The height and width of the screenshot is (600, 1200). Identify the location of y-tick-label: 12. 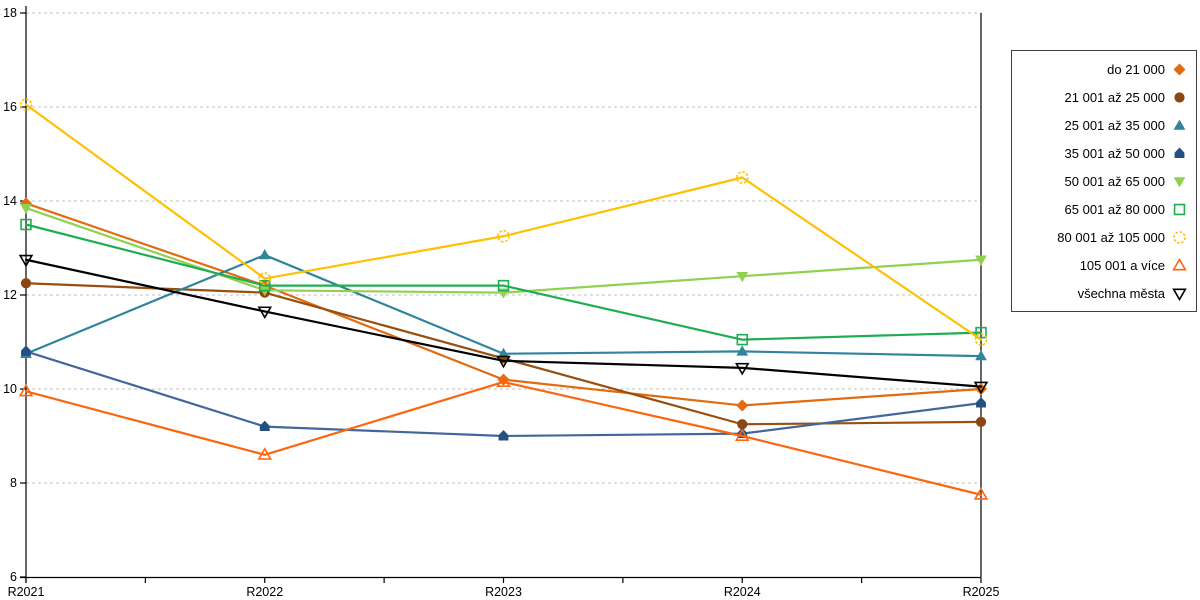
(10, 295).